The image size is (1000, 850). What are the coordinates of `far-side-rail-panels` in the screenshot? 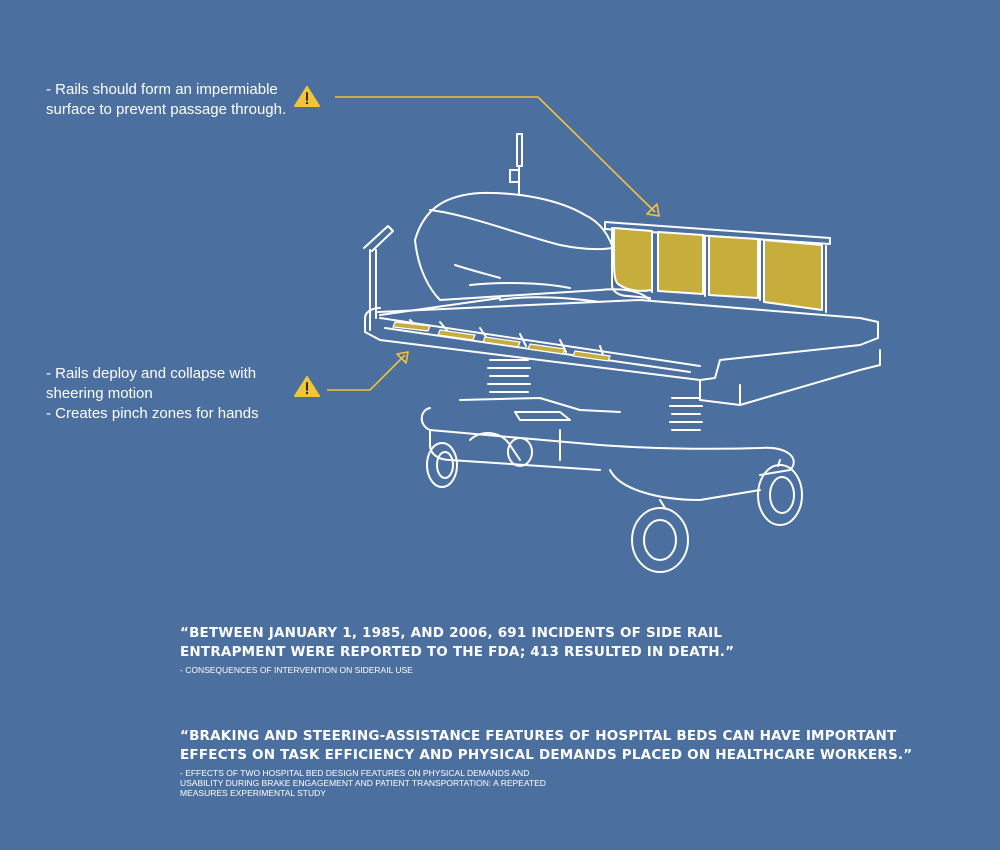 It's located at (718, 269).